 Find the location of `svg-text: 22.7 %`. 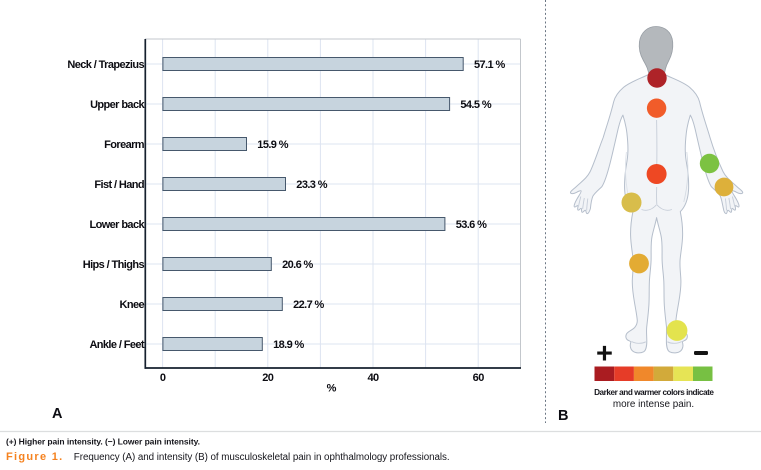

svg-text: 22.7 % is located at coordinates (308, 305).